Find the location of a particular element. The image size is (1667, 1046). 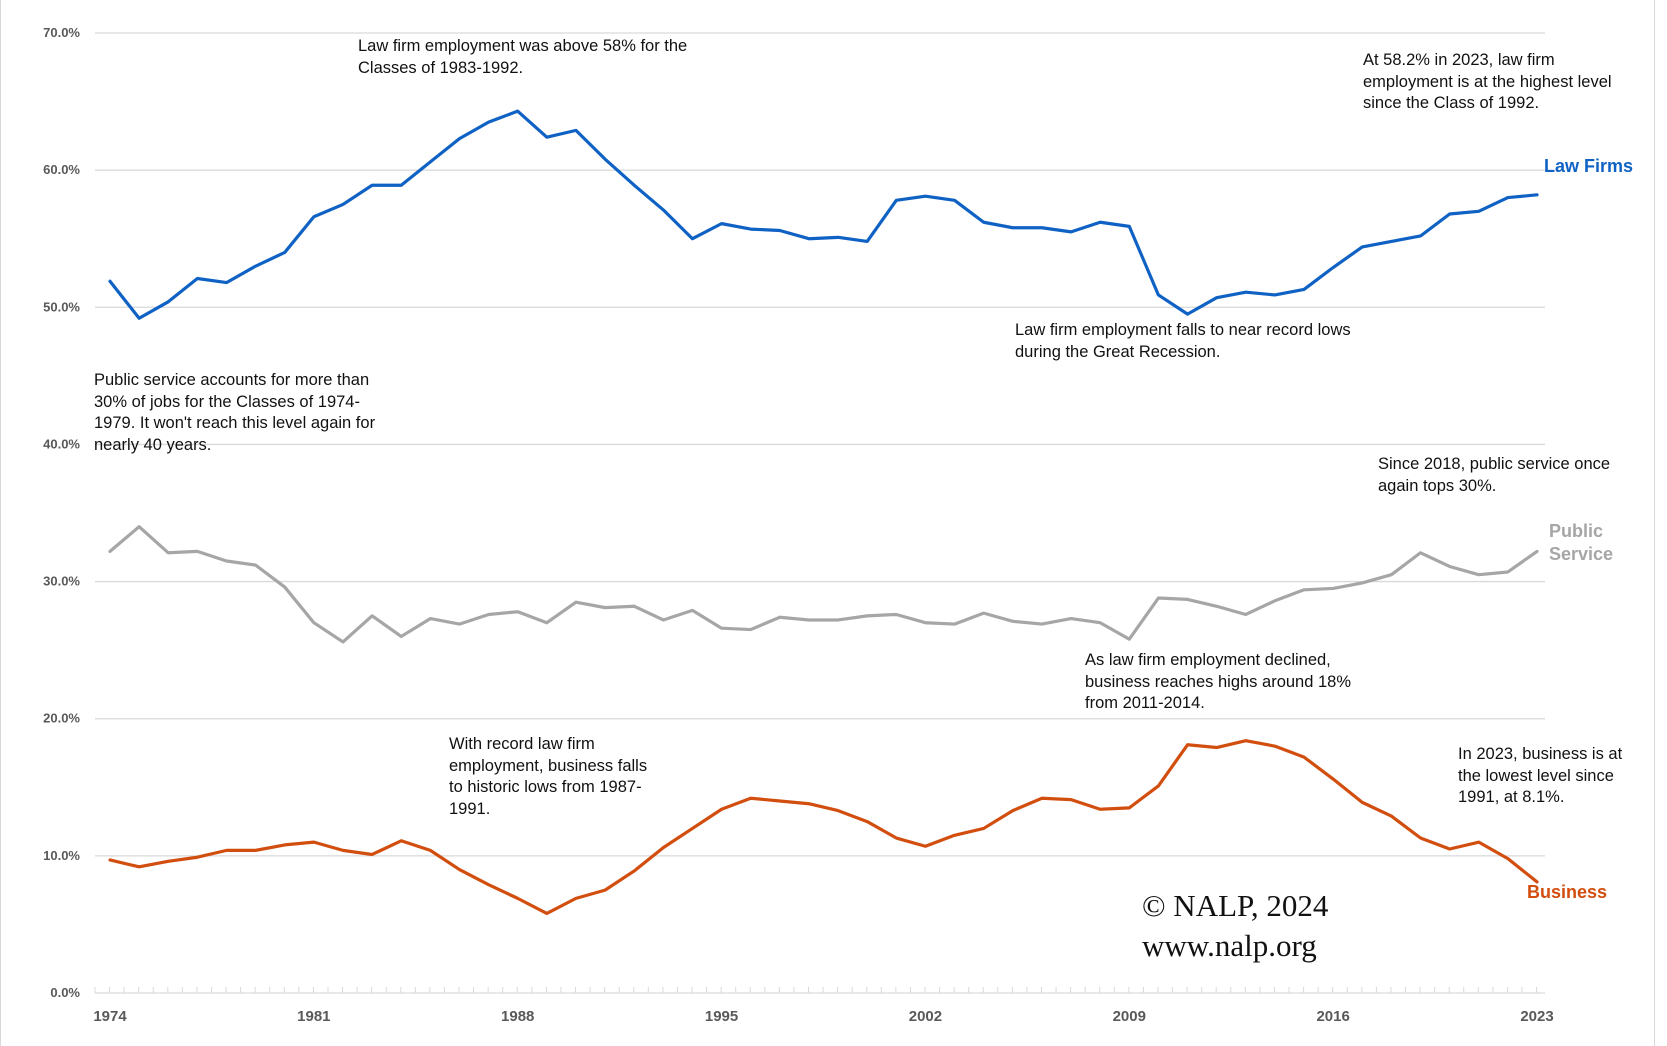

x-tick-label: 1995 is located at coordinates (721, 1016).